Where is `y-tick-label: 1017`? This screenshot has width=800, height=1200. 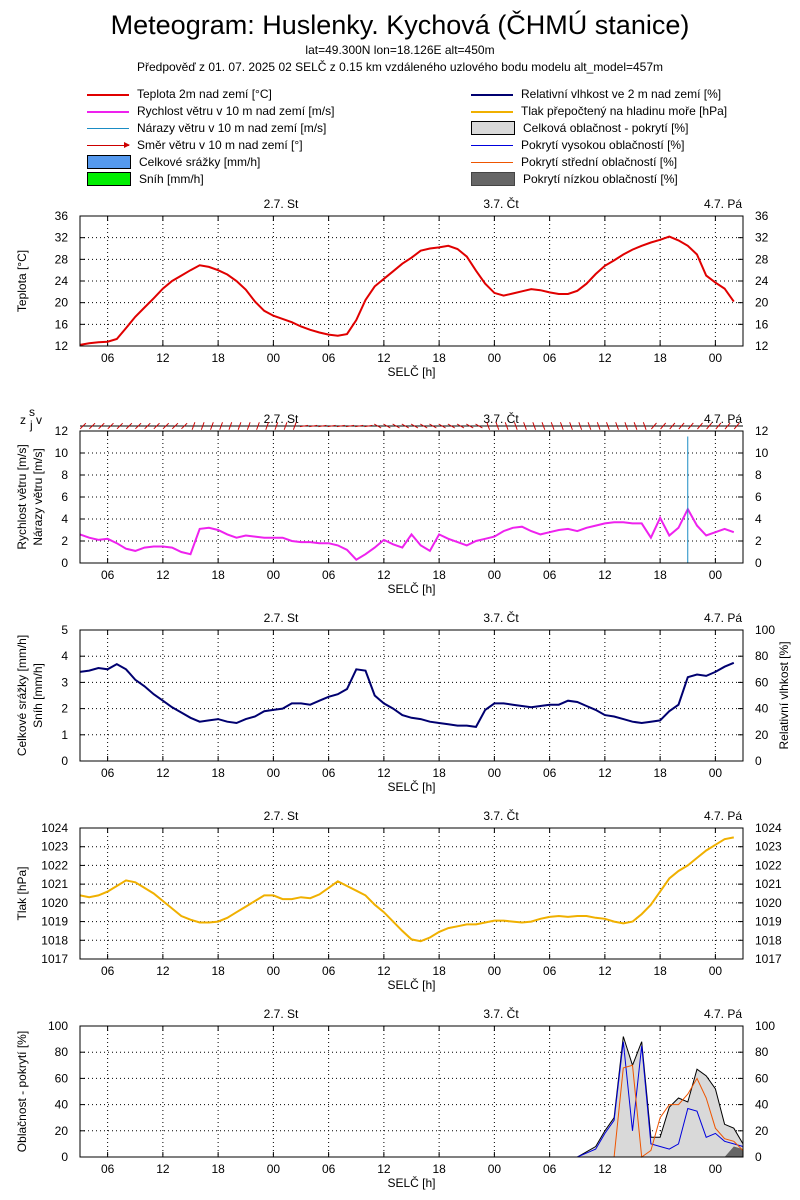
y-tick-label: 1017 is located at coordinates (54, 959).